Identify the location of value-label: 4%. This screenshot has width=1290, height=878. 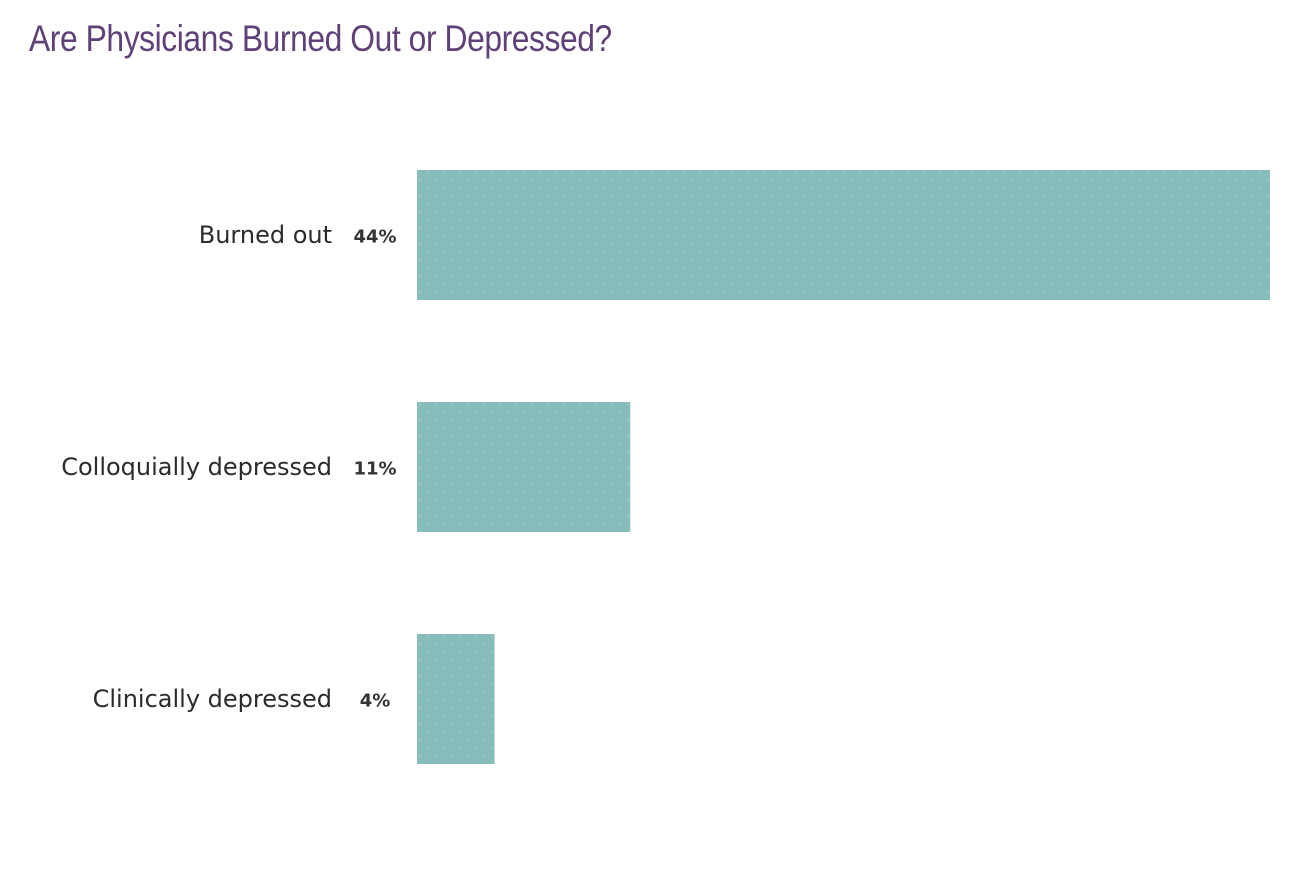
(375, 701).